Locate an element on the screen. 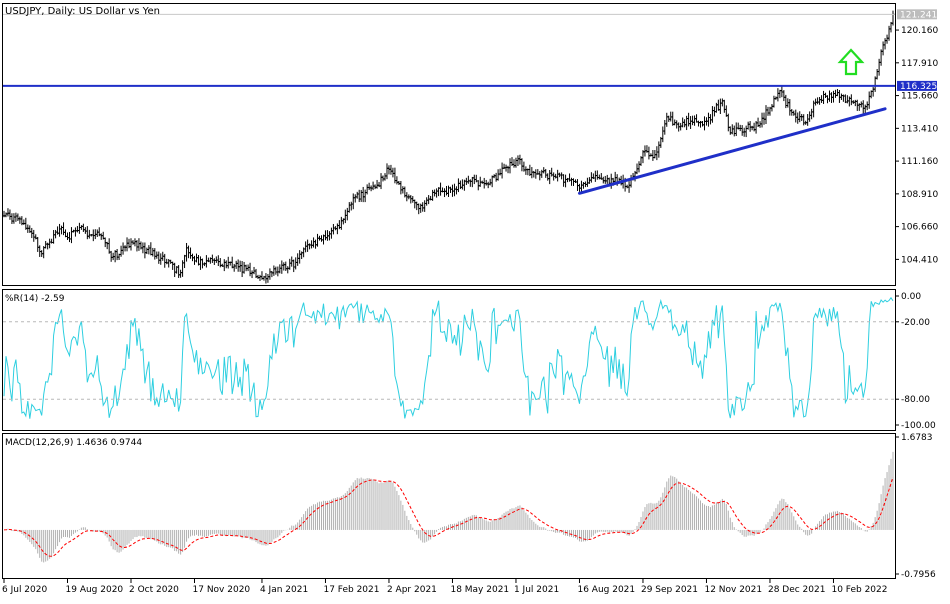 The width and height of the screenshot is (950, 604). wpr-tick-label: 0.00 is located at coordinates (911, 297).